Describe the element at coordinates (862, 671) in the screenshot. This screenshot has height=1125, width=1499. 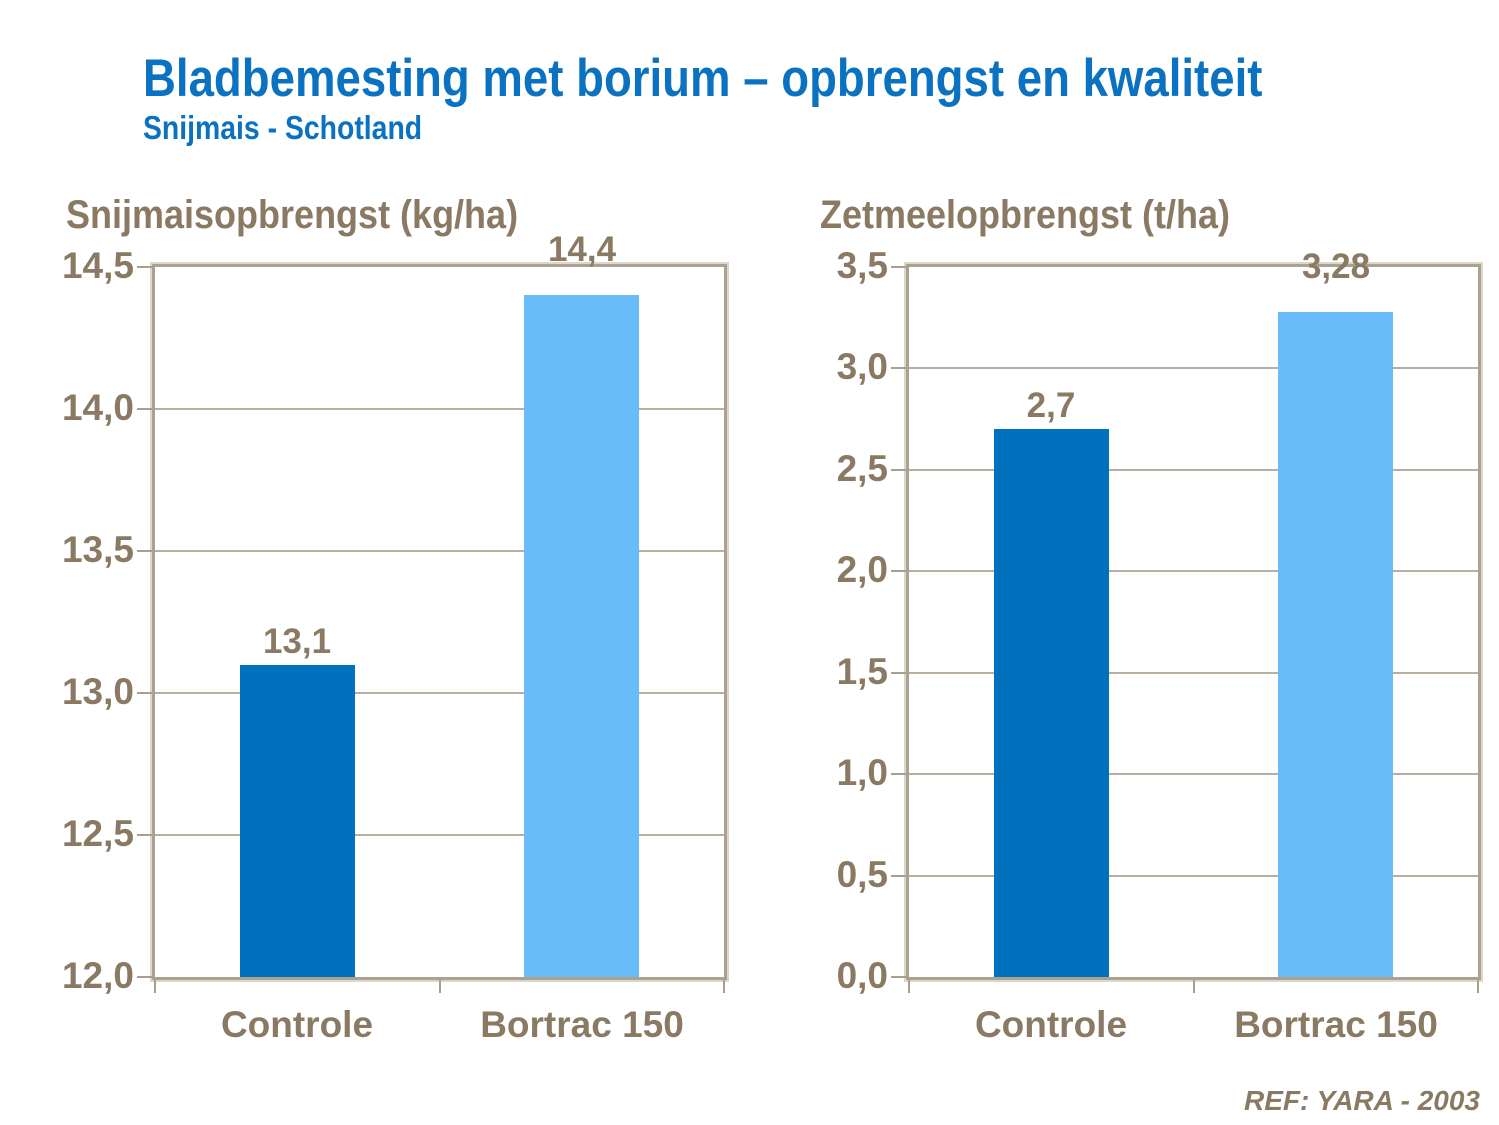
I see `y-axis-label: 1,5` at that location.